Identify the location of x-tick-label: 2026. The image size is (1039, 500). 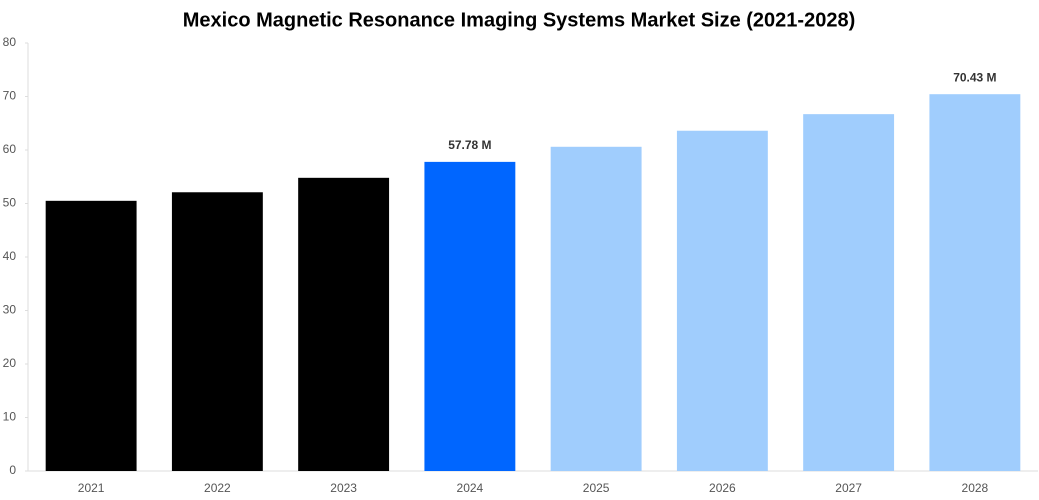
(722, 488).